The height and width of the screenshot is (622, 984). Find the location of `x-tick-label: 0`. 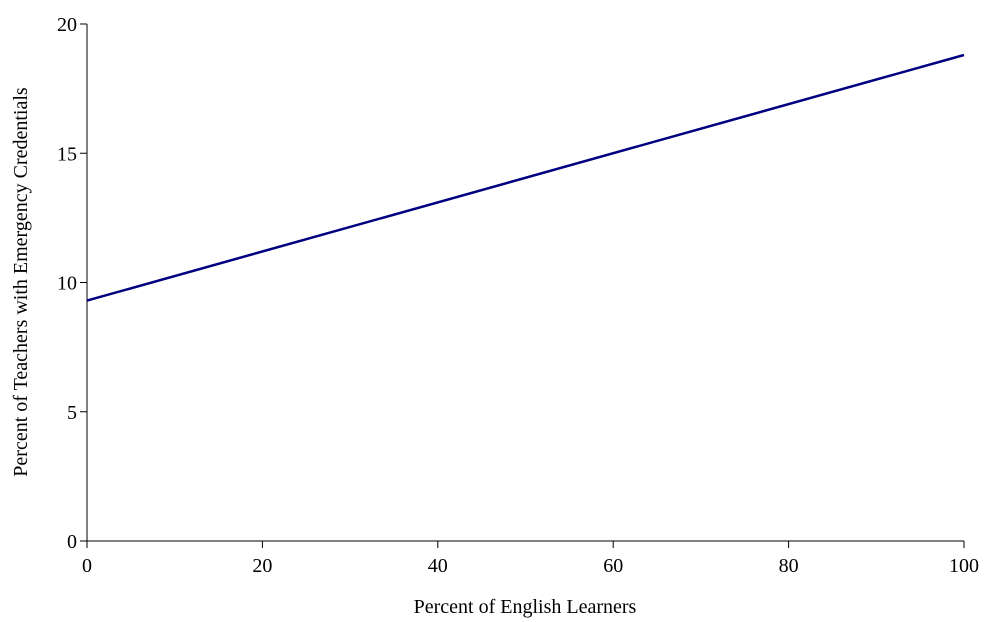

x-tick-label: 0 is located at coordinates (87, 566).